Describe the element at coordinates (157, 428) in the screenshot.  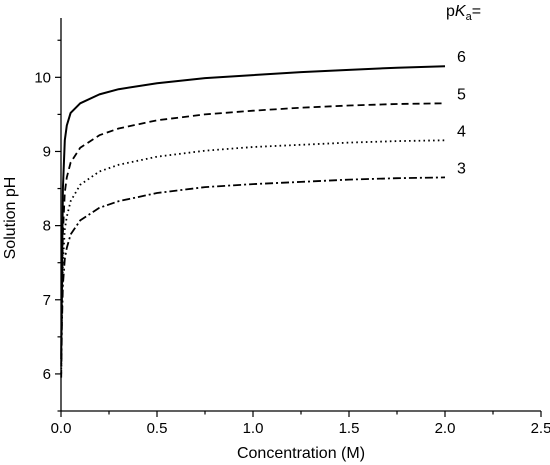
I see `x-tick-label: 0.5` at that location.